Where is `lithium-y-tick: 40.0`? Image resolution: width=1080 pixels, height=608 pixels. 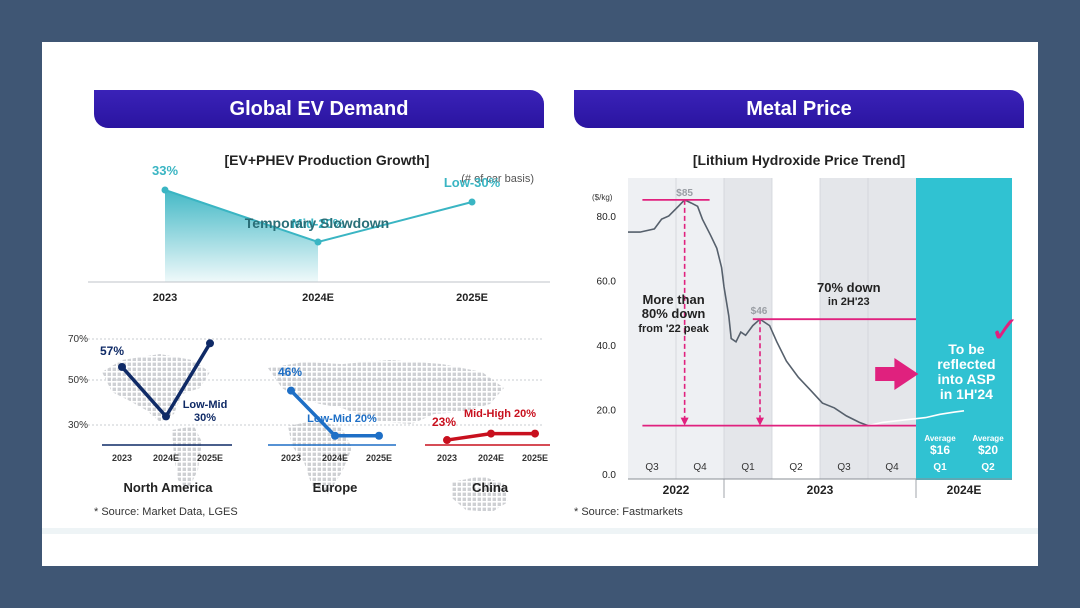 lithium-y-tick: 40.0 is located at coordinates (607, 346).